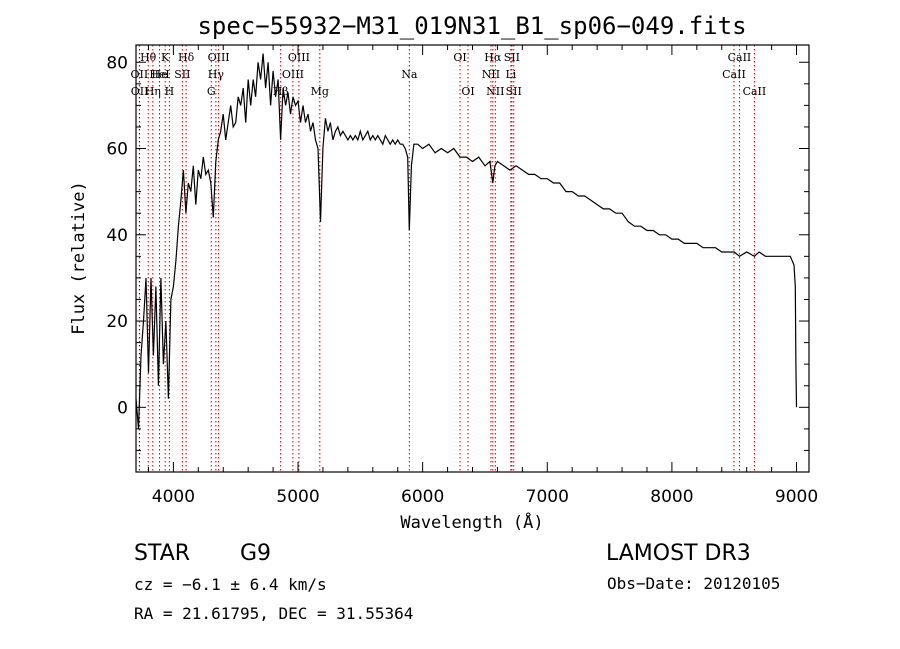 The image size is (900, 649). Describe the element at coordinates (170, 91) in the screenshot. I see `line-label: H` at that location.